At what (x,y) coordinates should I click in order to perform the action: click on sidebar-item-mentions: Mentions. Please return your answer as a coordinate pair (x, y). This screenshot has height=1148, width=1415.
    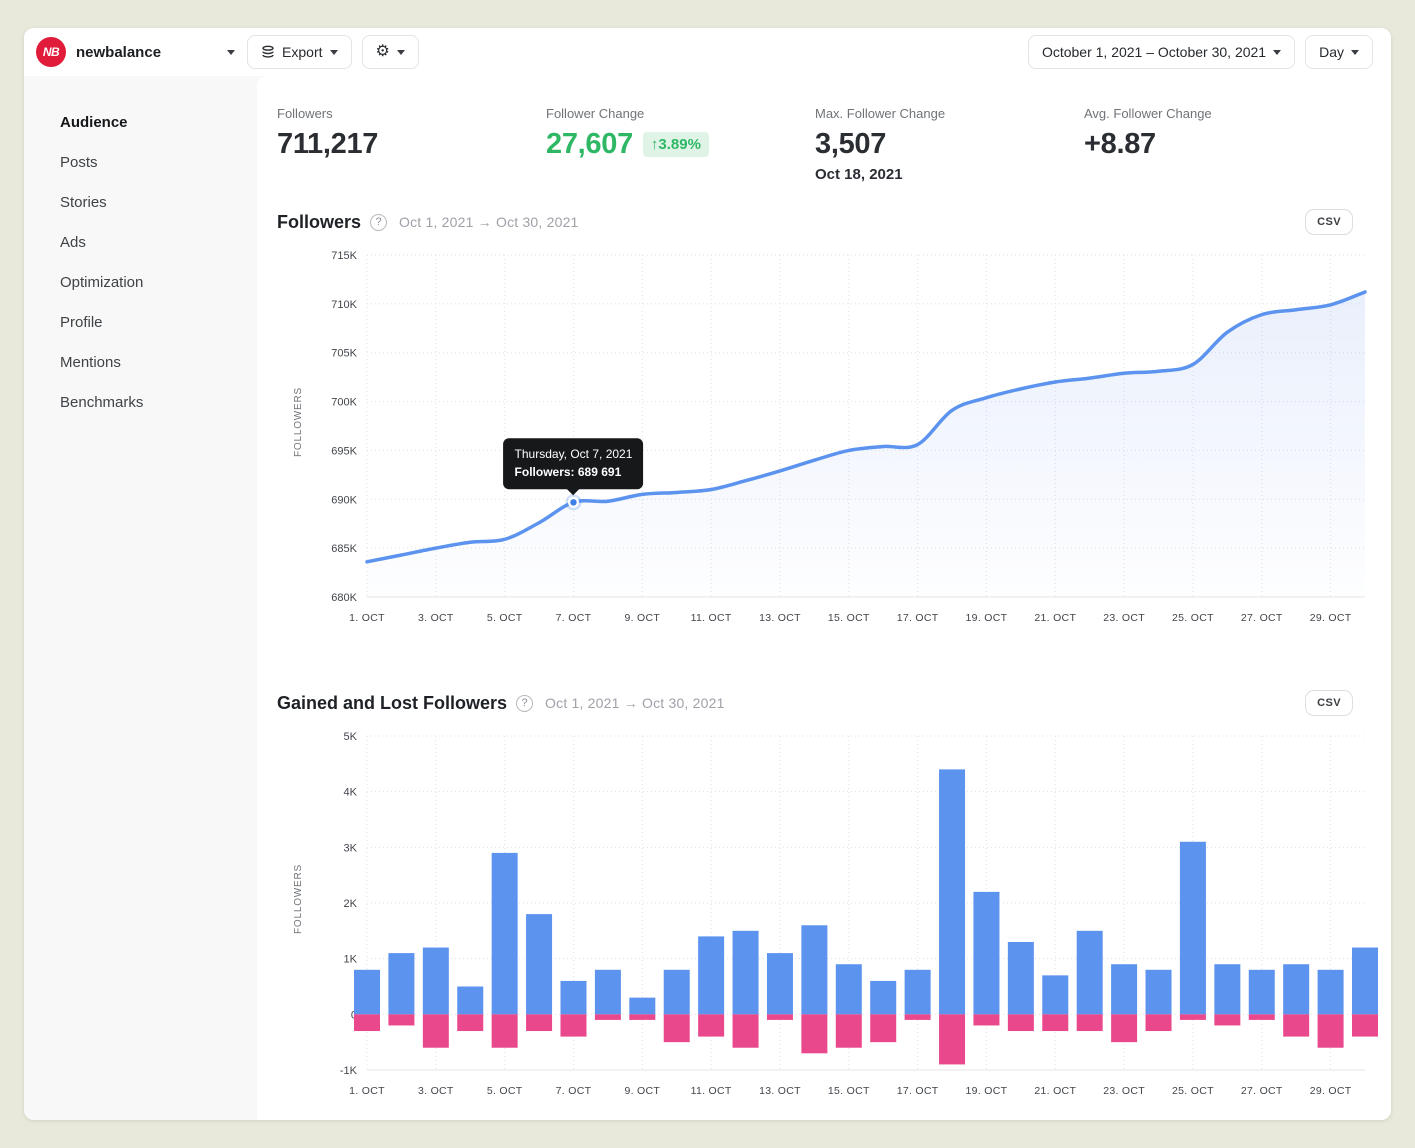
    Looking at the image, I should click on (90, 362).